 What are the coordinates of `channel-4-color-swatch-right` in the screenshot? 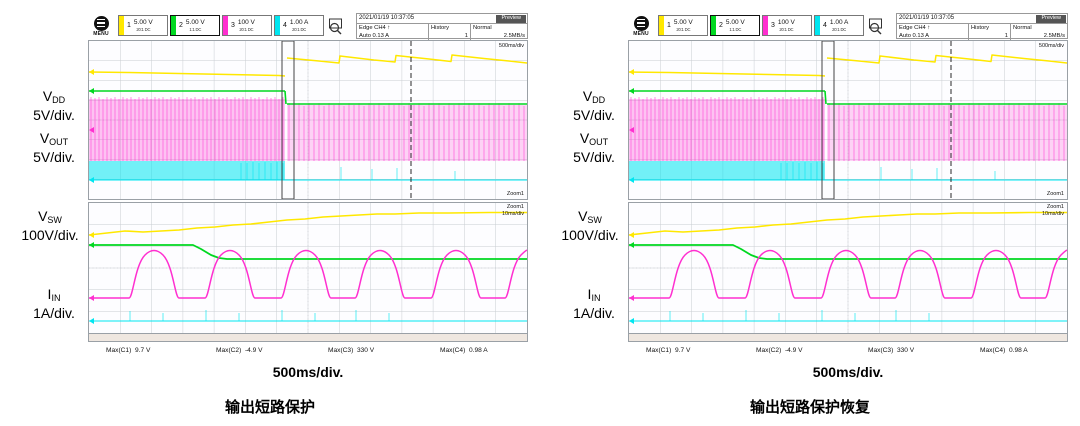 It's located at (817, 25).